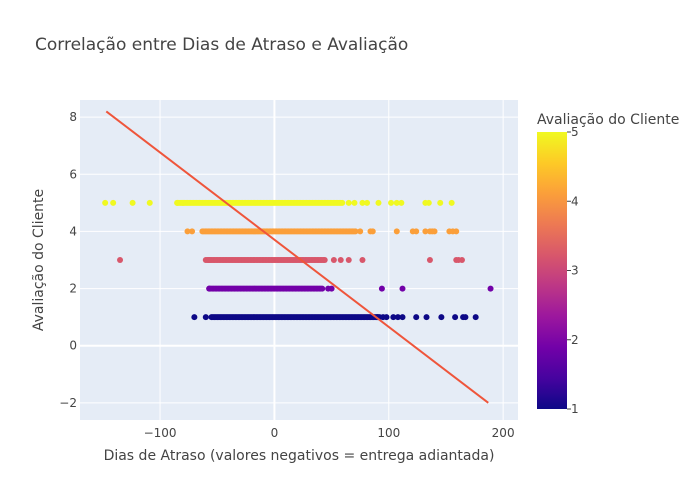  What do you see at coordinates (575, 409) in the screenshot?
I see `colorbar-tick-label: 1` at bounding box center [575, 409].